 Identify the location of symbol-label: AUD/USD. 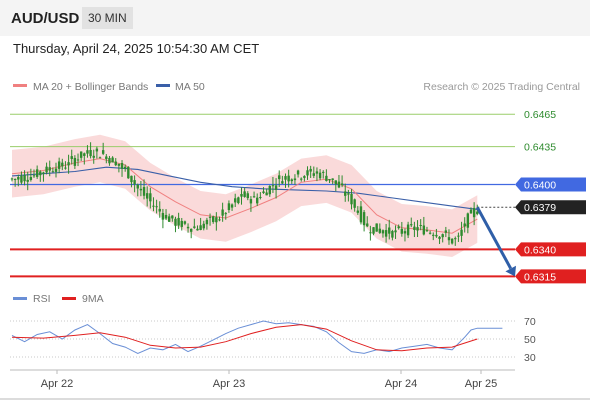
(45, 18).